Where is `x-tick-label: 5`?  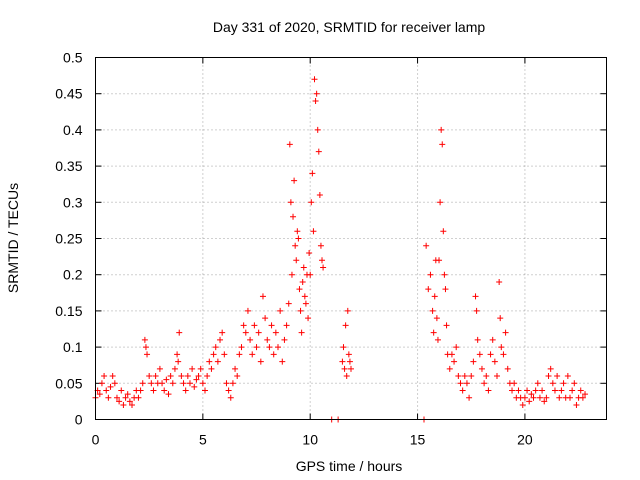
x-tick-label: 5 is located at coordinates (203, 440).